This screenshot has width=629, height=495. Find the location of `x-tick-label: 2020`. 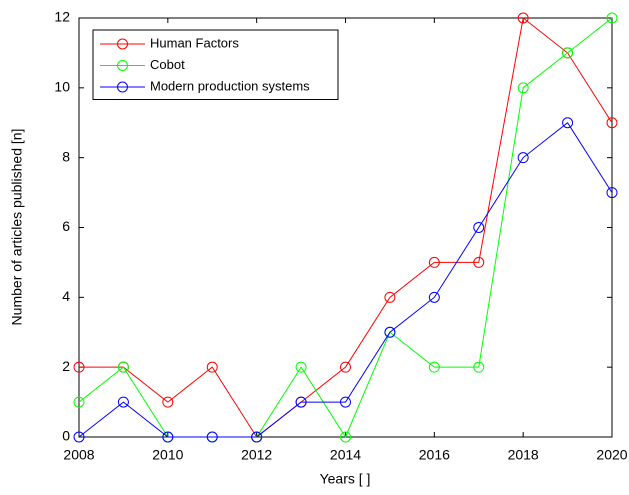

x-tick-label: 2020 is located at coordinates (611, 455).